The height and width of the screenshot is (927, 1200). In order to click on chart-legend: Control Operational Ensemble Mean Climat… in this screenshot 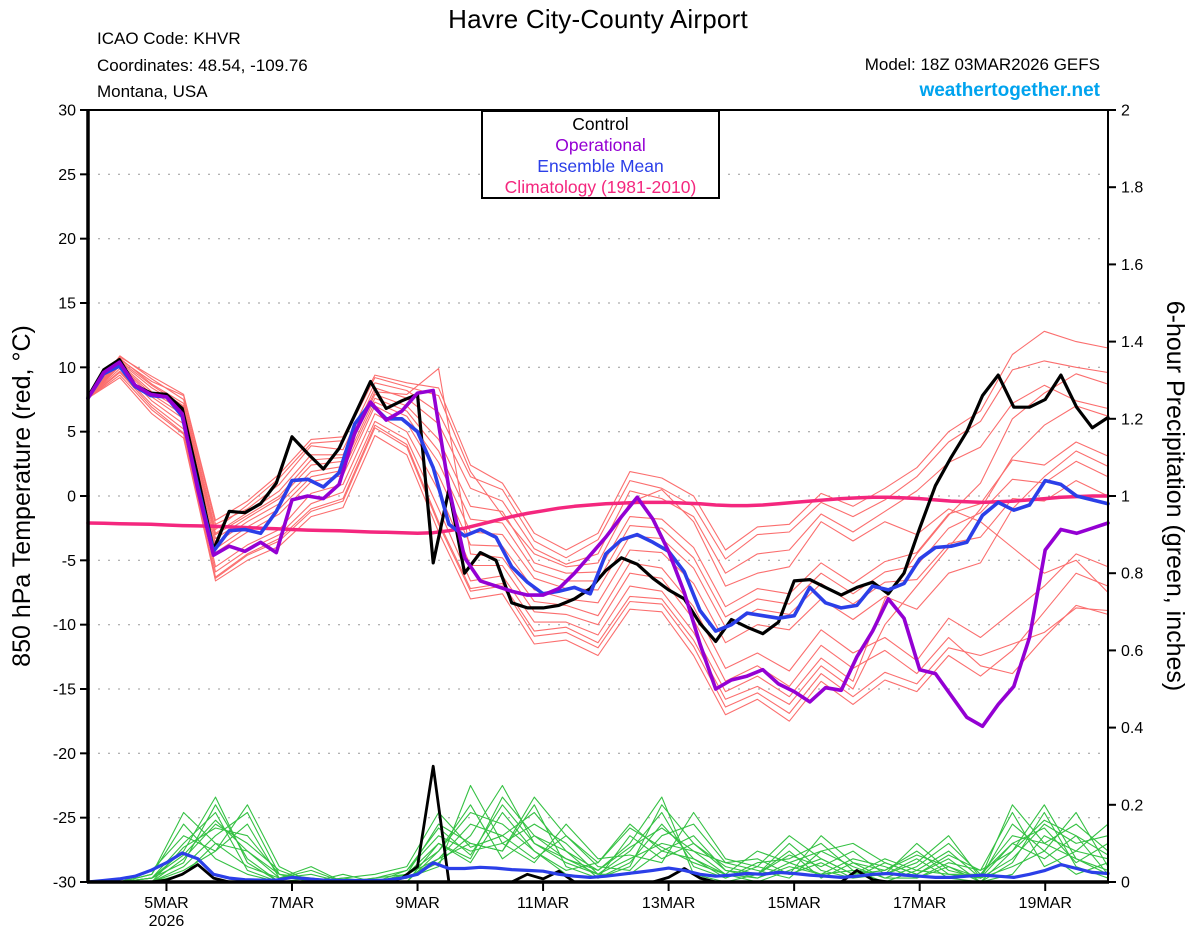, I will do `click(600, 154)`.